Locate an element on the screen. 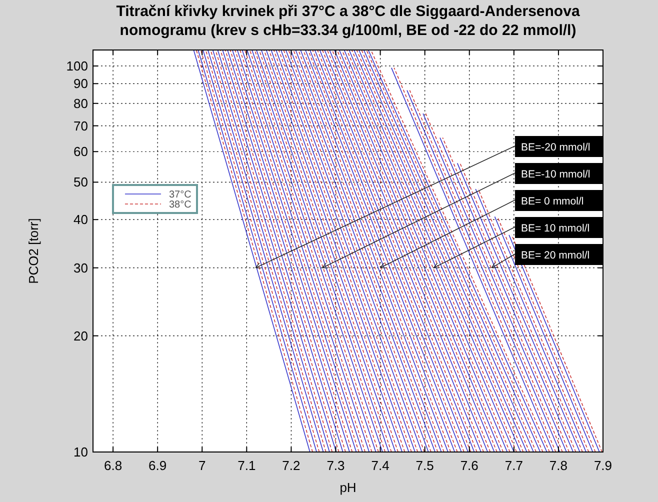 Image resolution: width=658 pixels, height=502 pixels. x-tick-label: 7.2 is located at coordinates (291, 465).